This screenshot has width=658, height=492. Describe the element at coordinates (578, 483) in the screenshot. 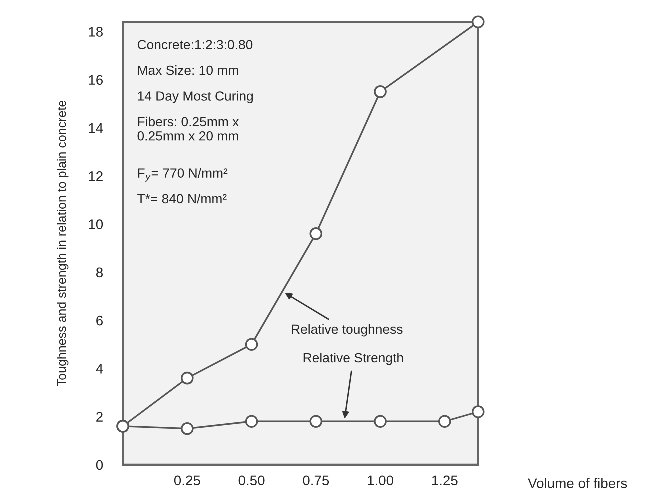

I see `x-axis-title: Volume of fibers` at that location.